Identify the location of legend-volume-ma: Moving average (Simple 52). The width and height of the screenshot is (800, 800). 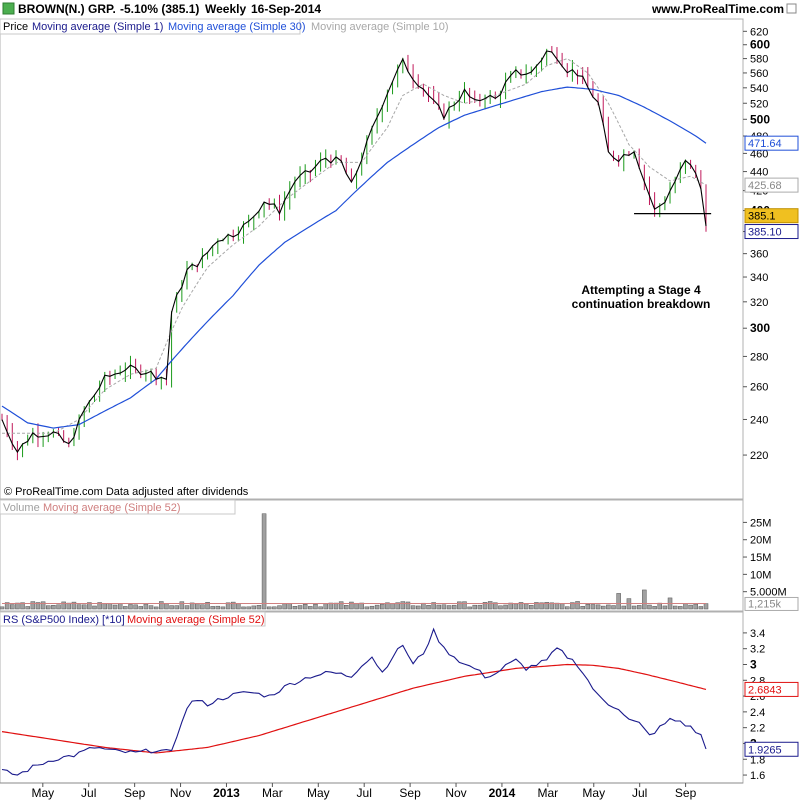
(112, 508).